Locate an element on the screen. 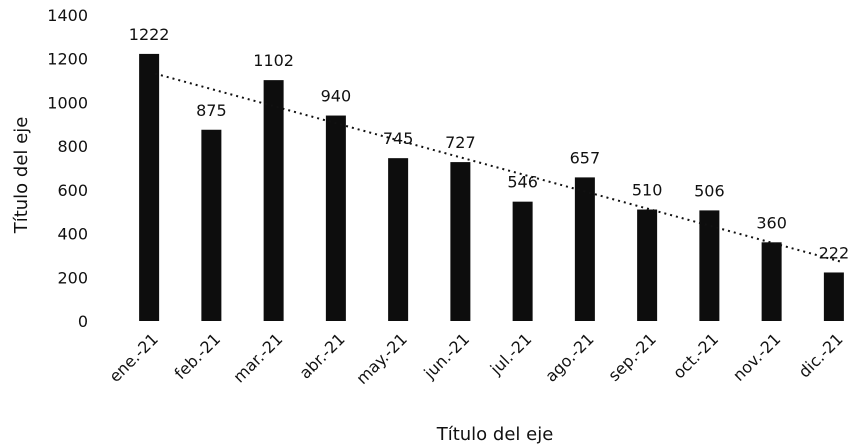 The width and height of the screenshot is (861, 446). y-tick-label: 0 is located at coordinates (83, 321).